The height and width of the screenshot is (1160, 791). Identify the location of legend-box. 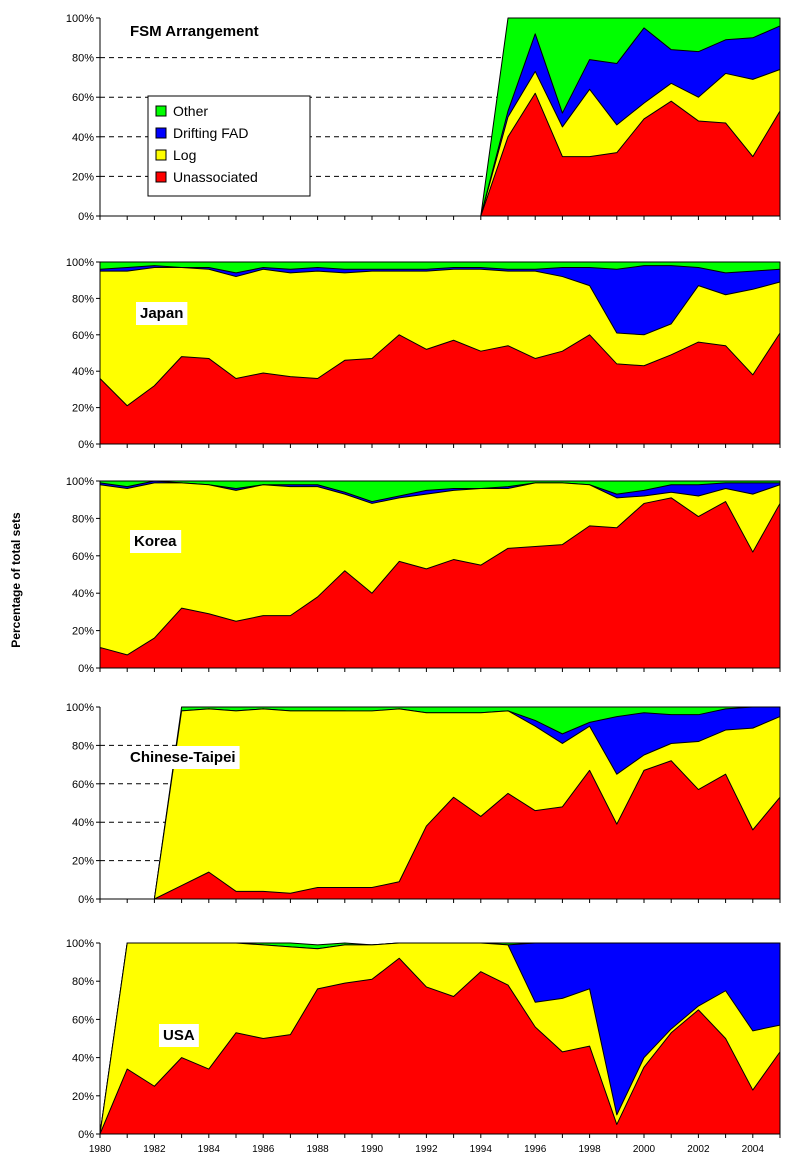
(229, 146).